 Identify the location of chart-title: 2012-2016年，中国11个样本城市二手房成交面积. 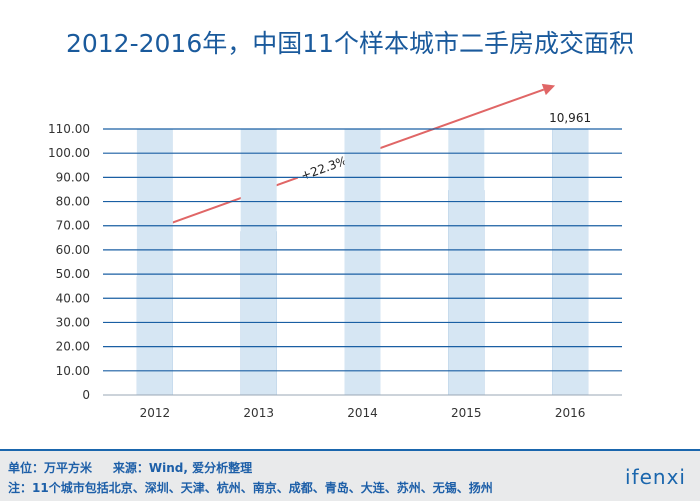
(350, 43).